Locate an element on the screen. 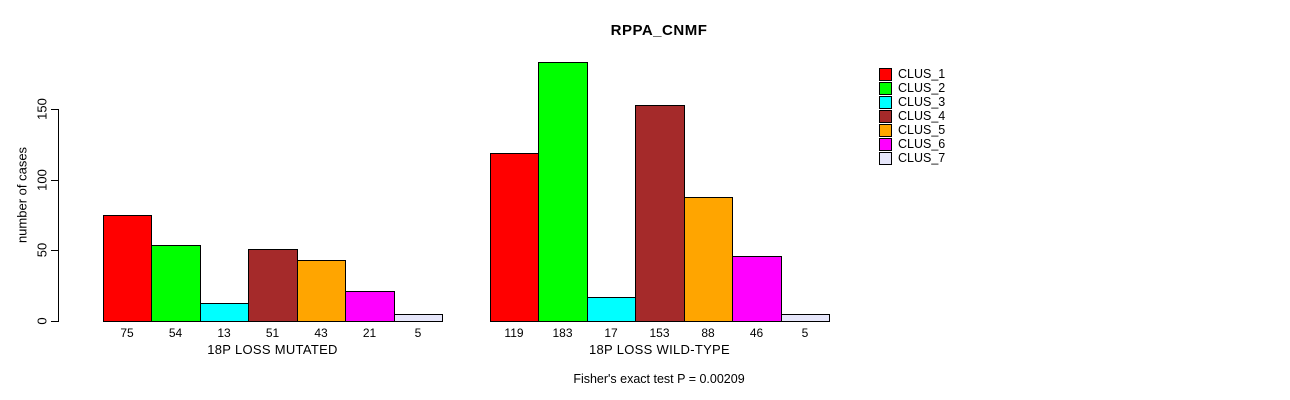  y-axis-tick-label: 100 is located at coordinates (42, 180).